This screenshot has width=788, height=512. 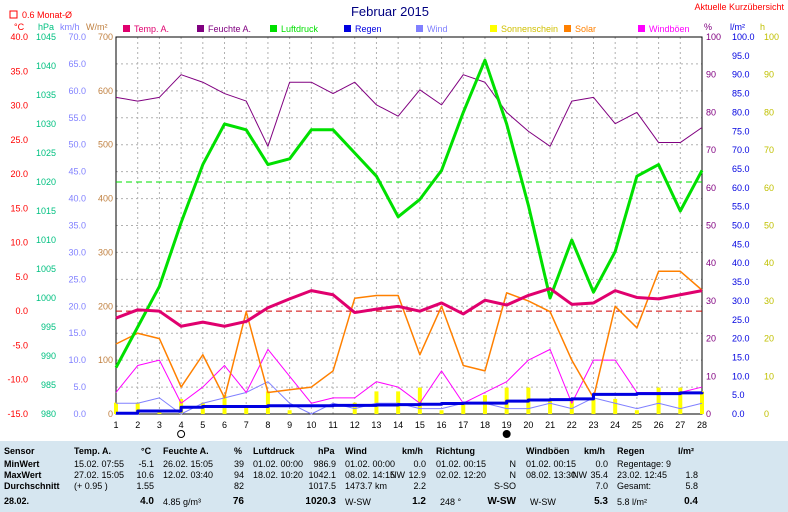 What do you see at coordinates (659, 425) in the screenshot?
I see `day-axis-tick: 26` at bounding box center [659, 425].